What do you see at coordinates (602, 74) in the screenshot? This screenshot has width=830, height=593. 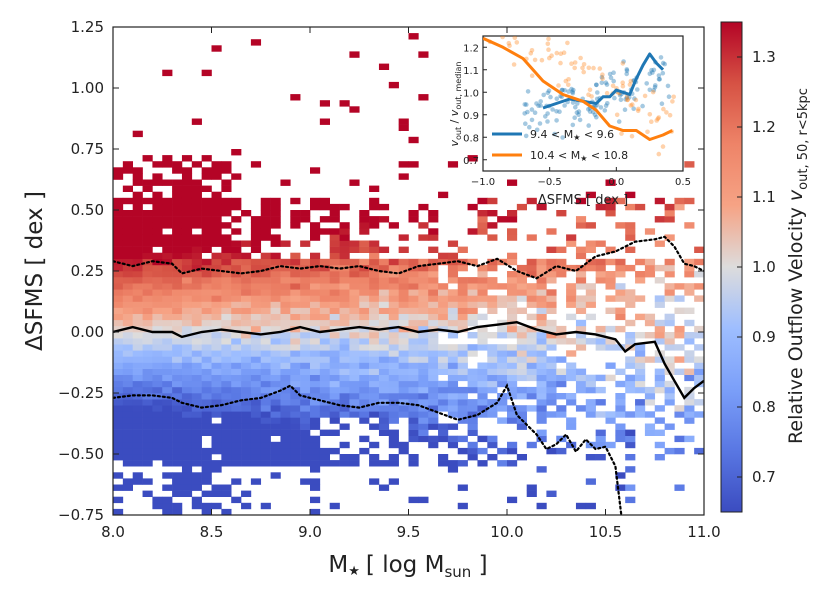 I see `inset-scatter-point-orange` at bounding box center [602, 74].